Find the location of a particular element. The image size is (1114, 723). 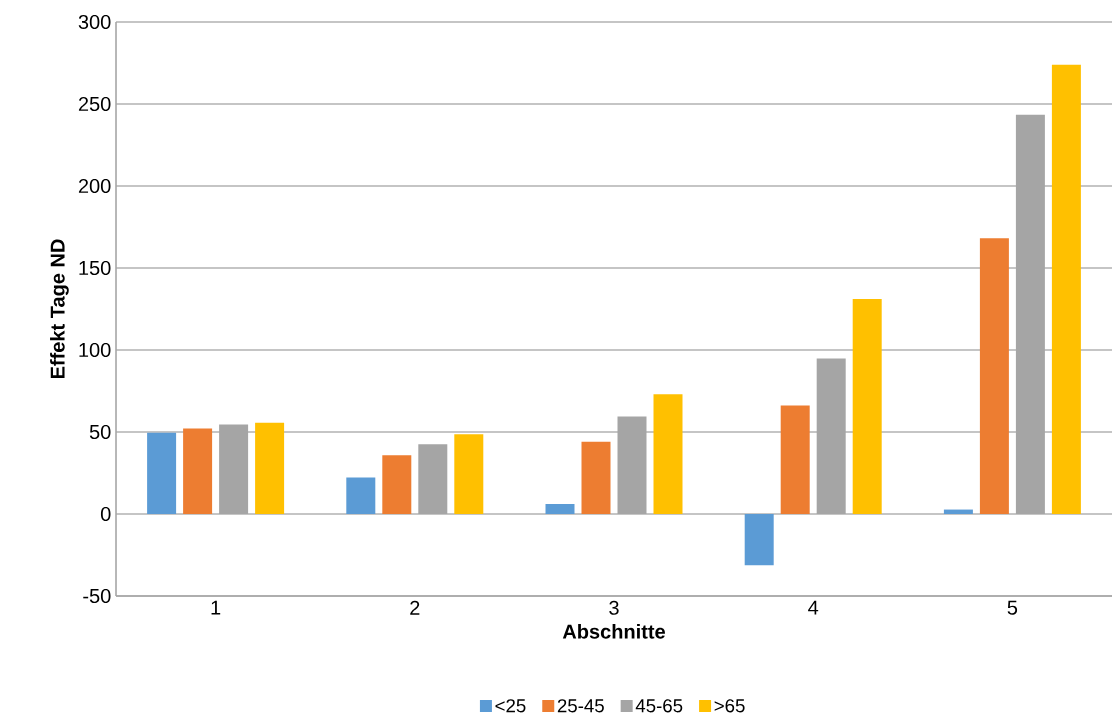

x-tick-label: 2 is located at coordinates (415, 607).